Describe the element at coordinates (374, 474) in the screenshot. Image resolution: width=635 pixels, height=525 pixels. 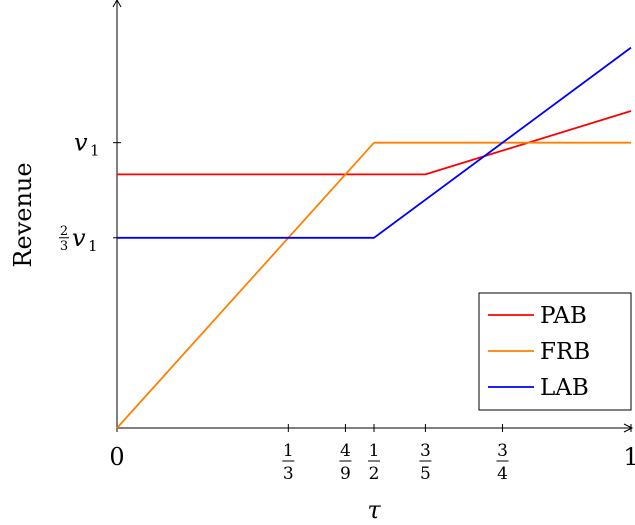
I see `x-tick-label-denominator: 2` at that location.